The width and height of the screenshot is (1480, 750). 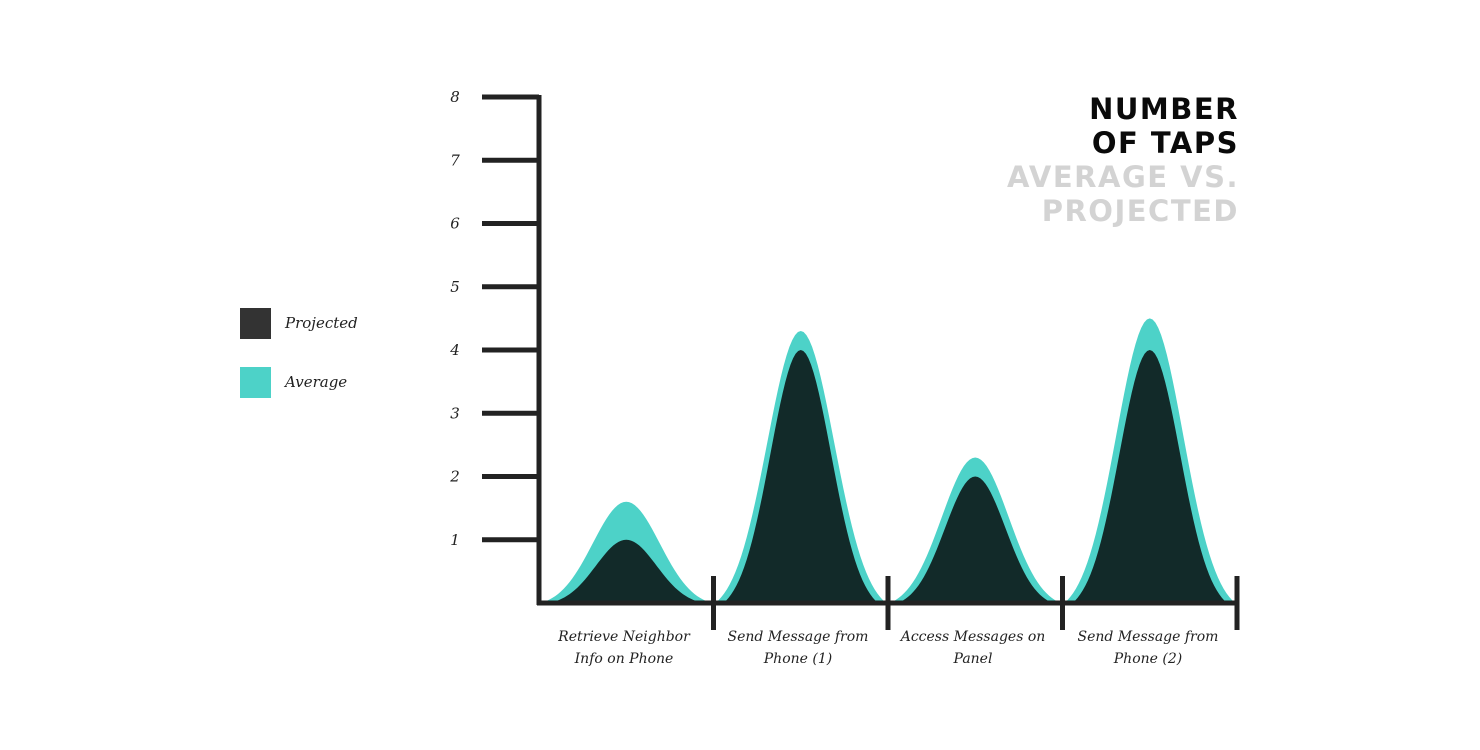 I want to click on category-label-1-line-1: Retrieve Neighbor, so click(x=624, y=637).